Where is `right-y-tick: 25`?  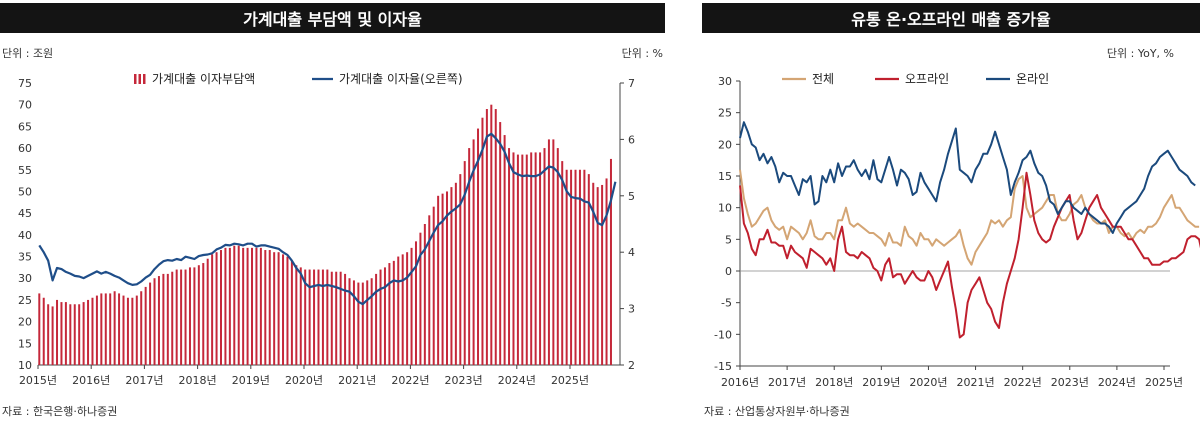
right-y-tick: 25 is located at coordinates (725, 113).